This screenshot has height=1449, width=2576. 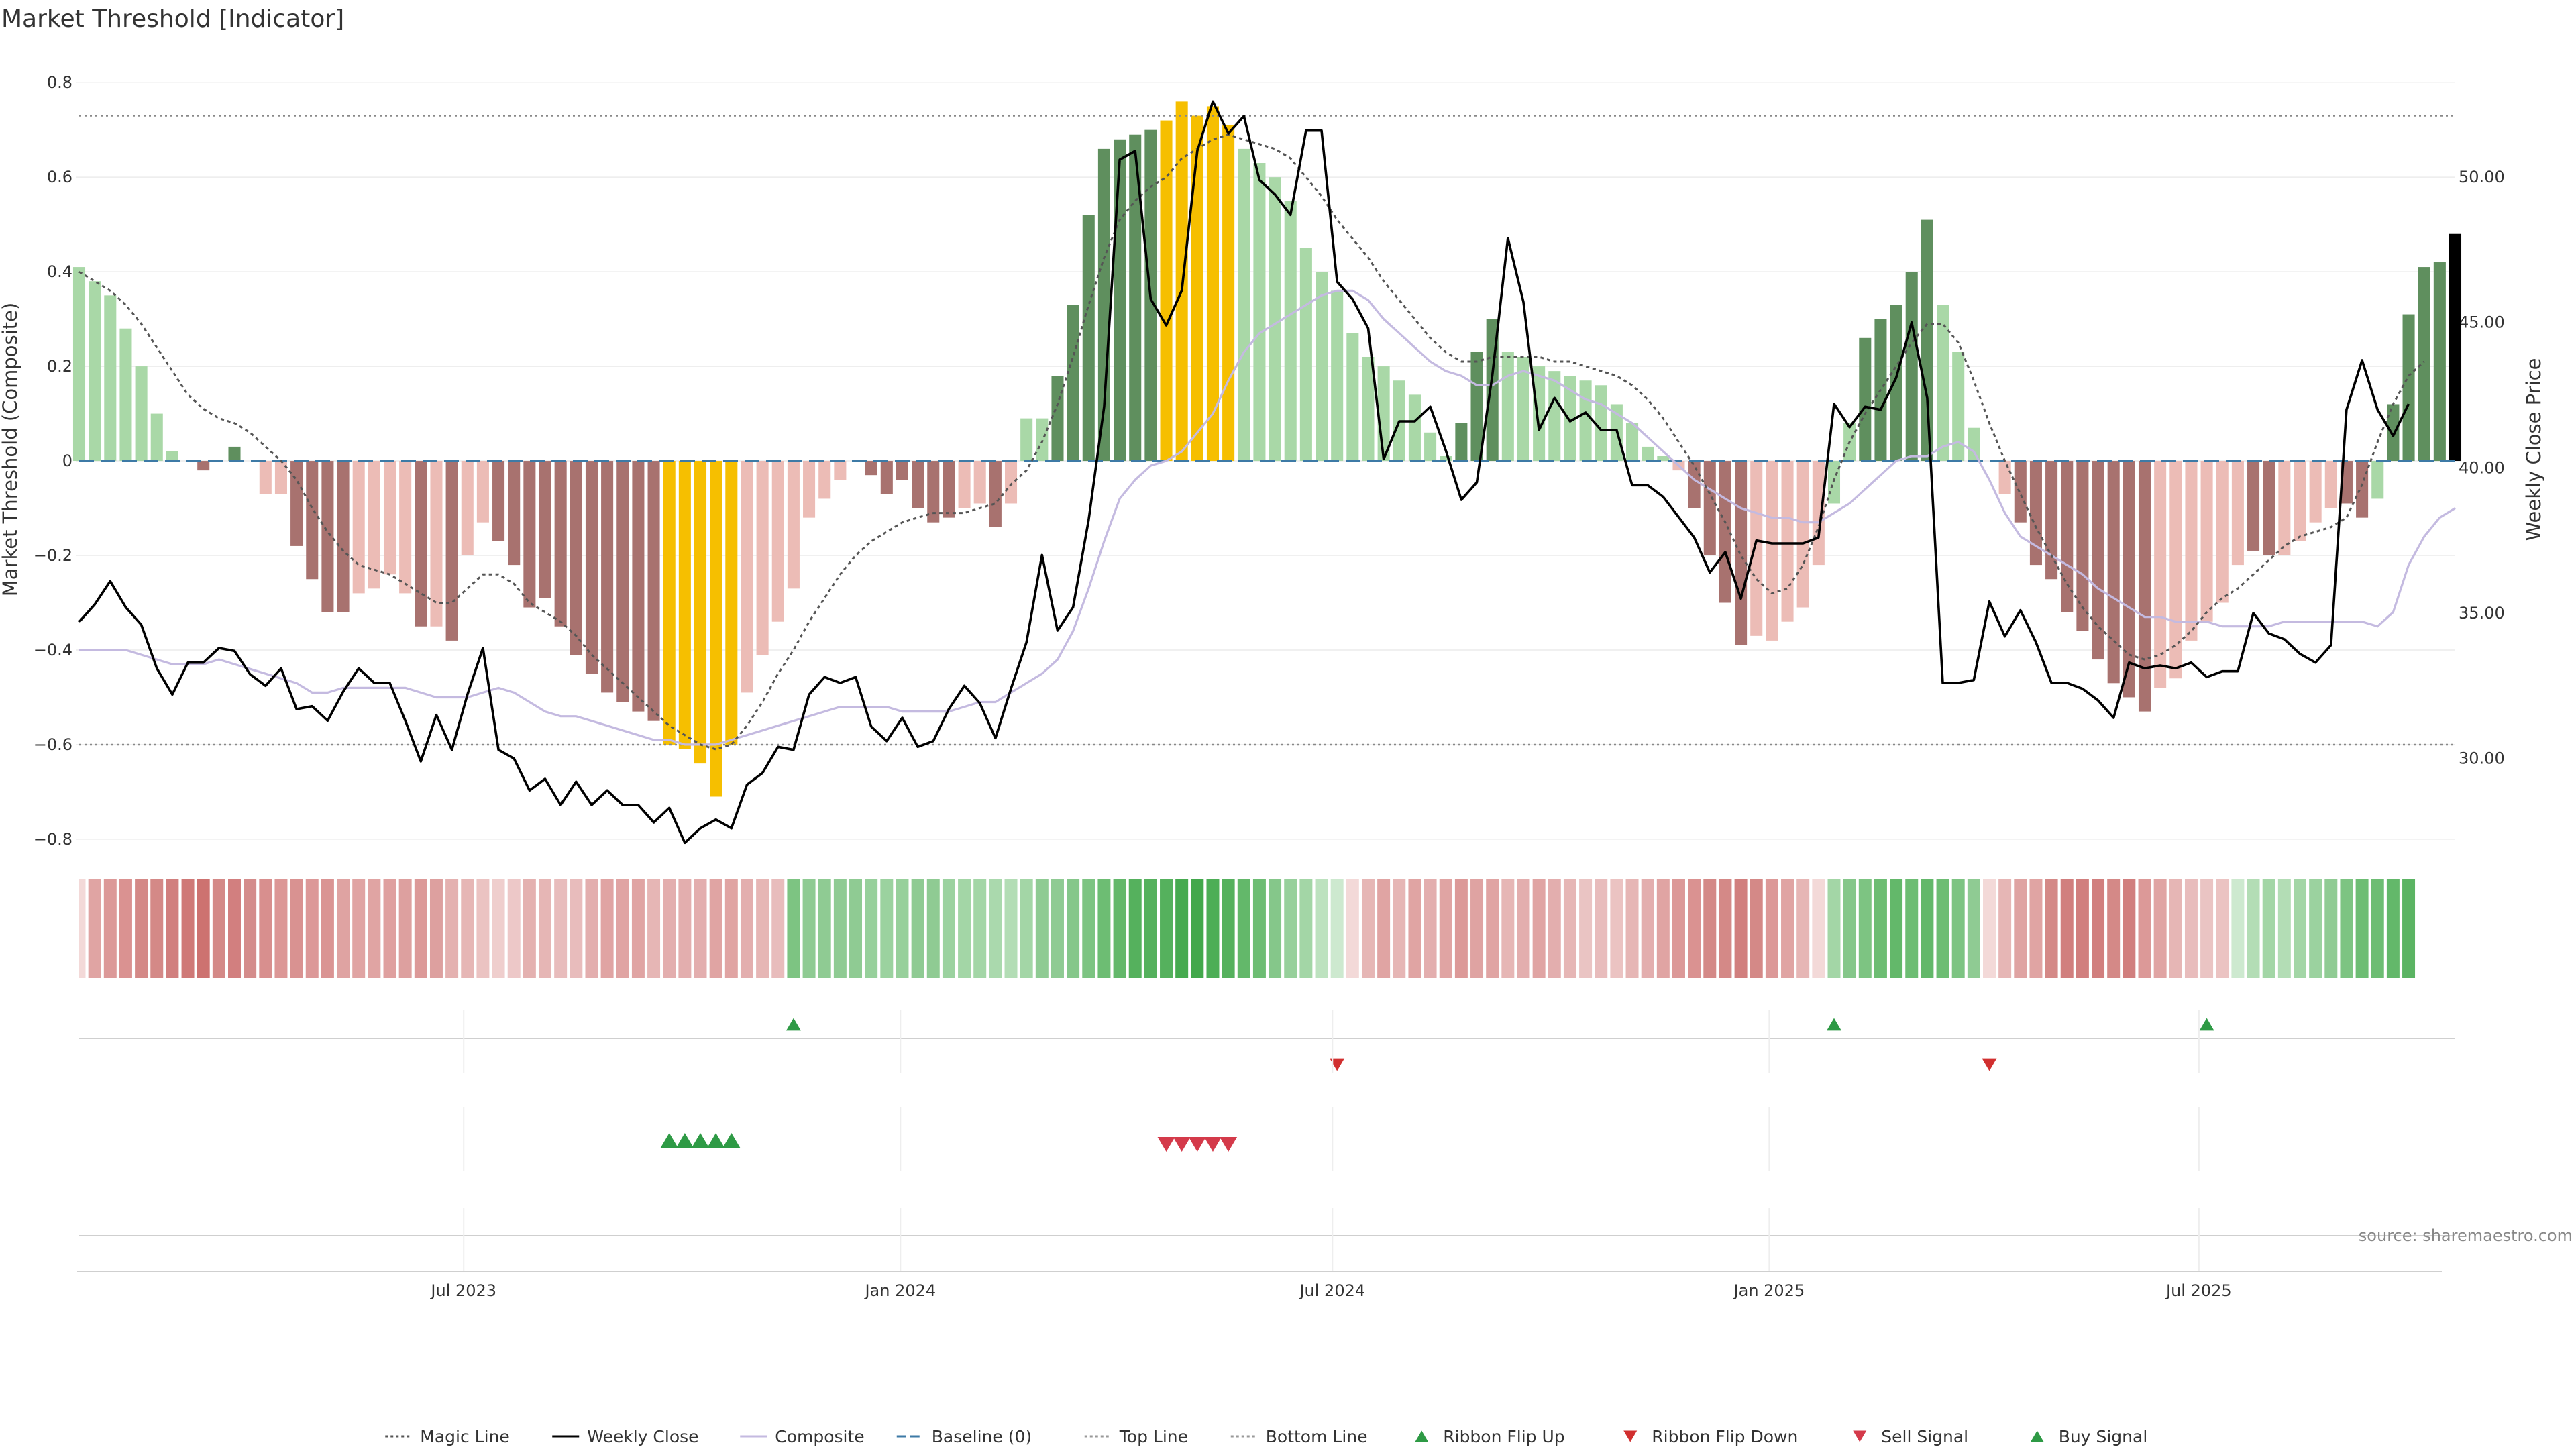 I want to click on legend-label: Magic Line, so click(x=465, y=1436).